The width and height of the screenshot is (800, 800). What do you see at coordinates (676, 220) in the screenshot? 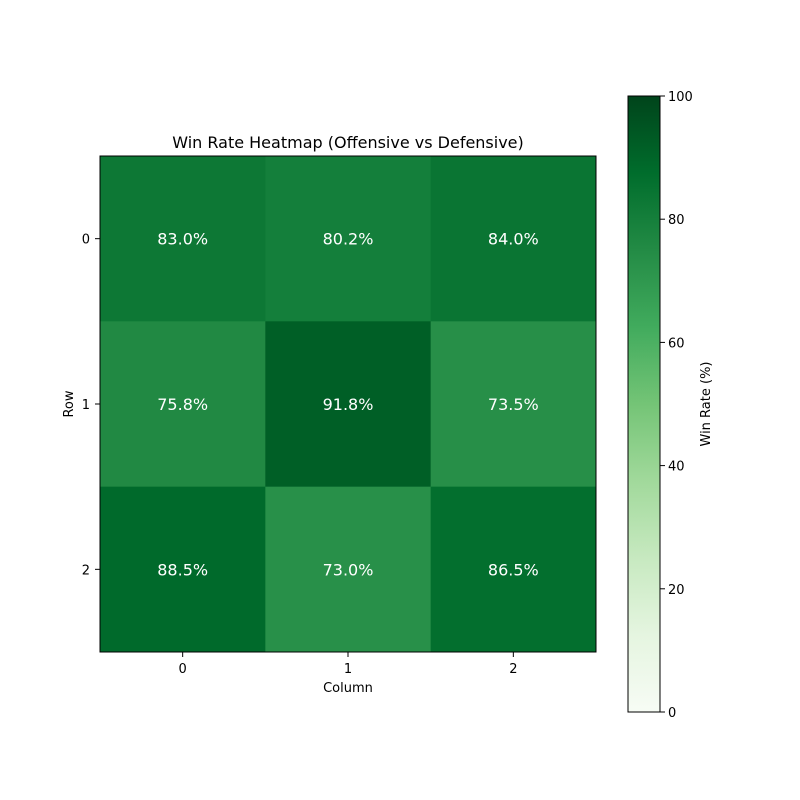
I see `colorbar-tick-label: 80` at bounding box center [676, 220].